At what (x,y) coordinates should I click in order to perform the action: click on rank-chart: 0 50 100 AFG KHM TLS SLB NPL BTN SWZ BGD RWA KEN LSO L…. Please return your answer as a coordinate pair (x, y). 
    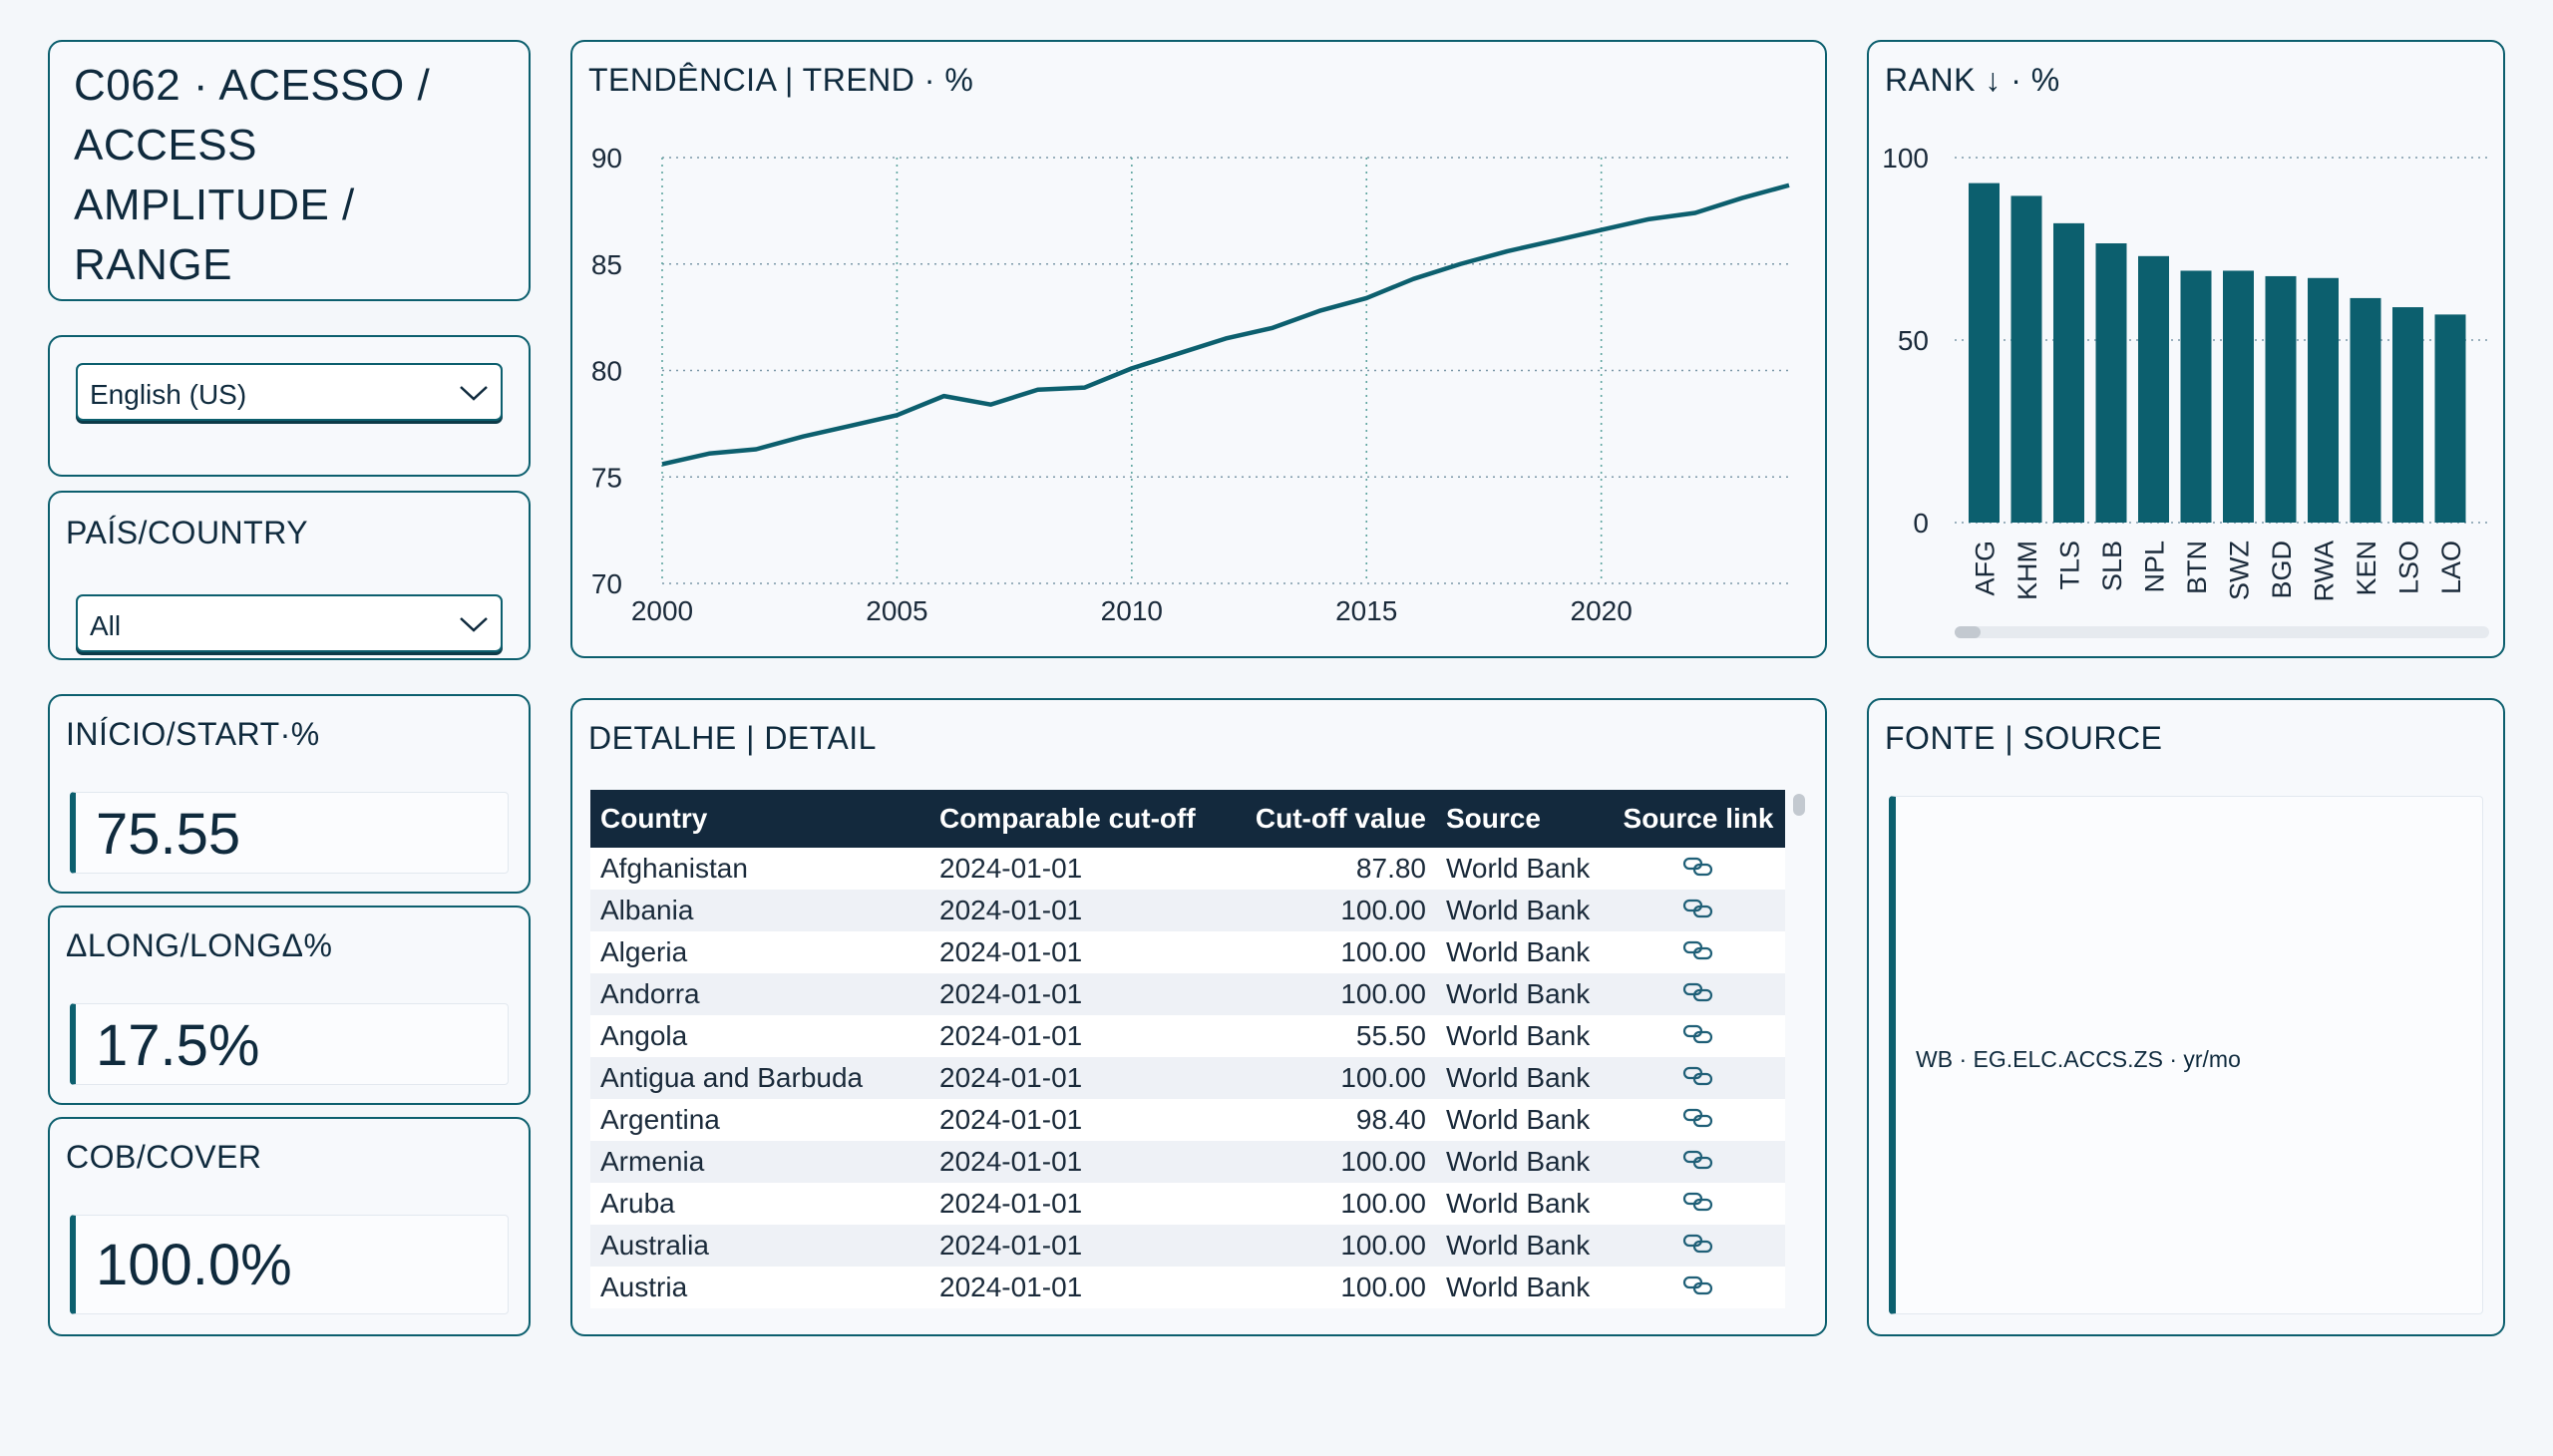
    Looking at the image, I should click on (2185, 372).